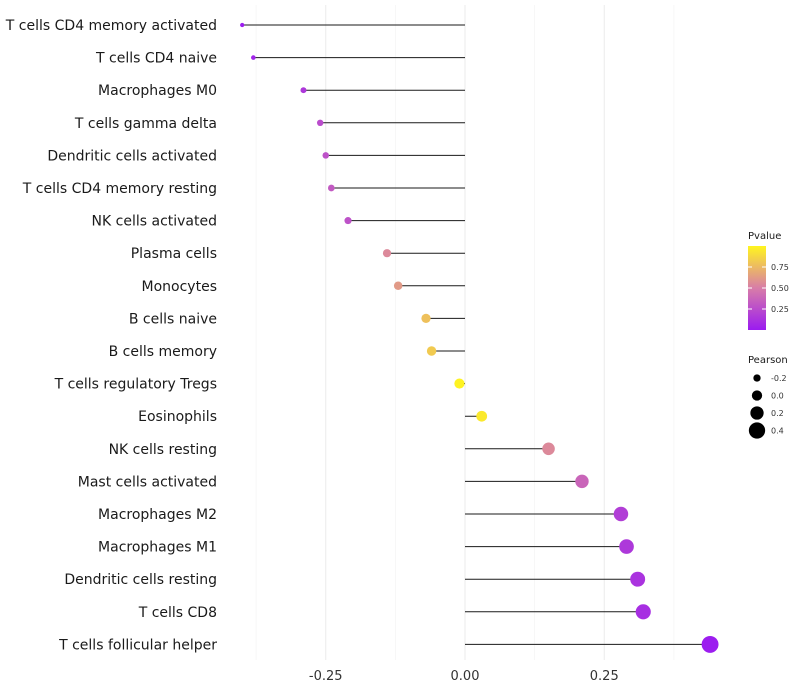 The image size is (800, 700). I want to click on x-axis-tick-labels: -0.25 0.00 0.25, so click(464, 676).